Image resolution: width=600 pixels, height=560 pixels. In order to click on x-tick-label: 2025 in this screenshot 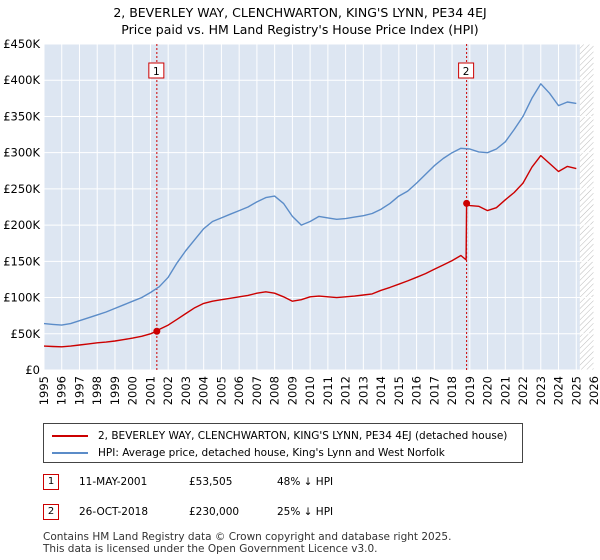, I will do `click(576, 390)`.